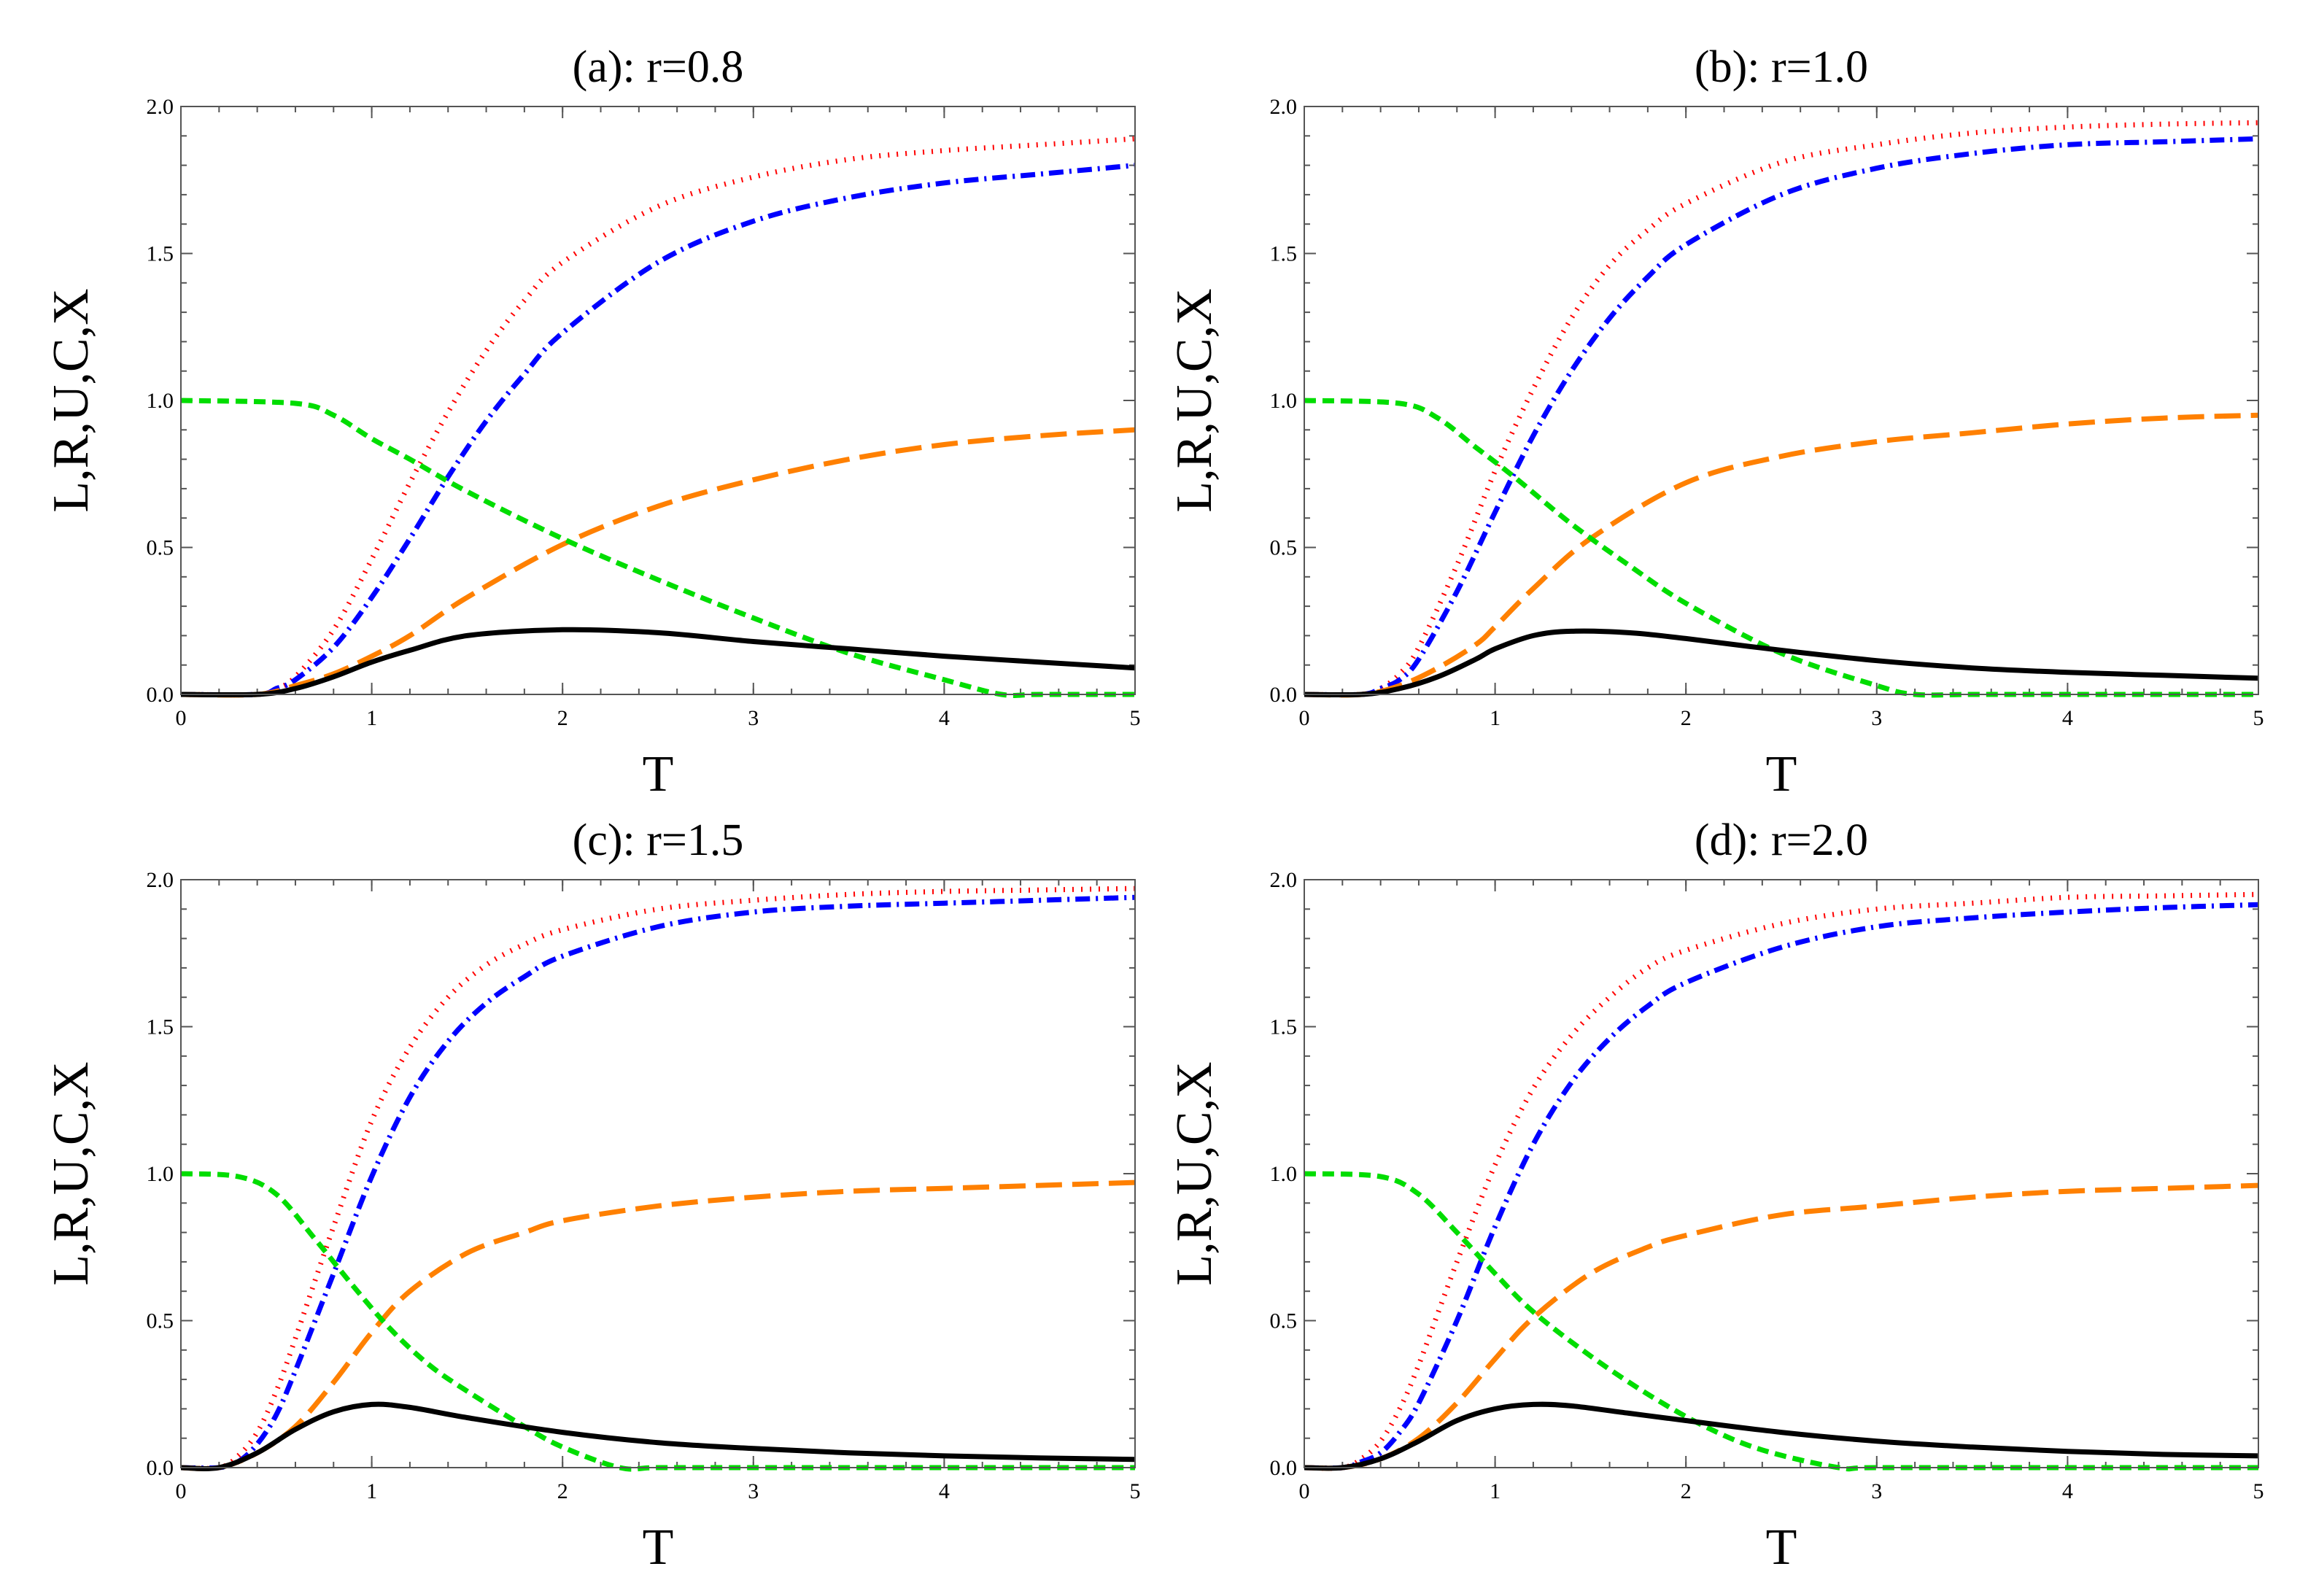 This screenshot has height=1596, width=2308. Describe the element at coordinates (1782, 67) in the screenshot. I see `chart-title: (b): r=1.0` at that location.